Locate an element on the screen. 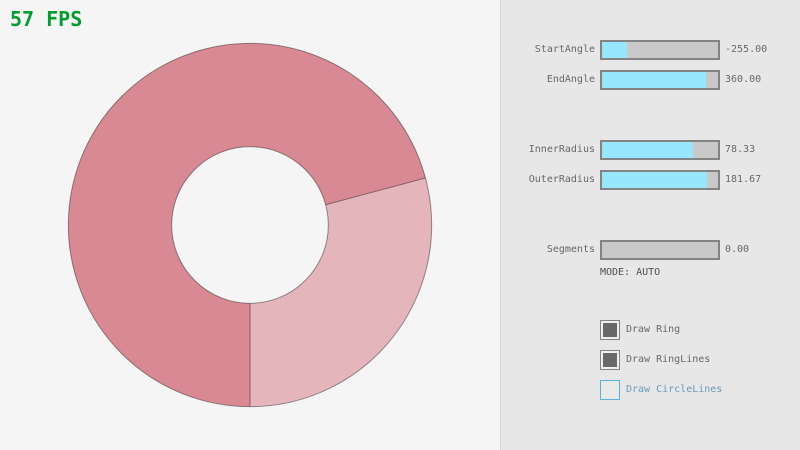 The image size is (800, 450). slider-label-segments: Segments is located at coordinates (570, 249).